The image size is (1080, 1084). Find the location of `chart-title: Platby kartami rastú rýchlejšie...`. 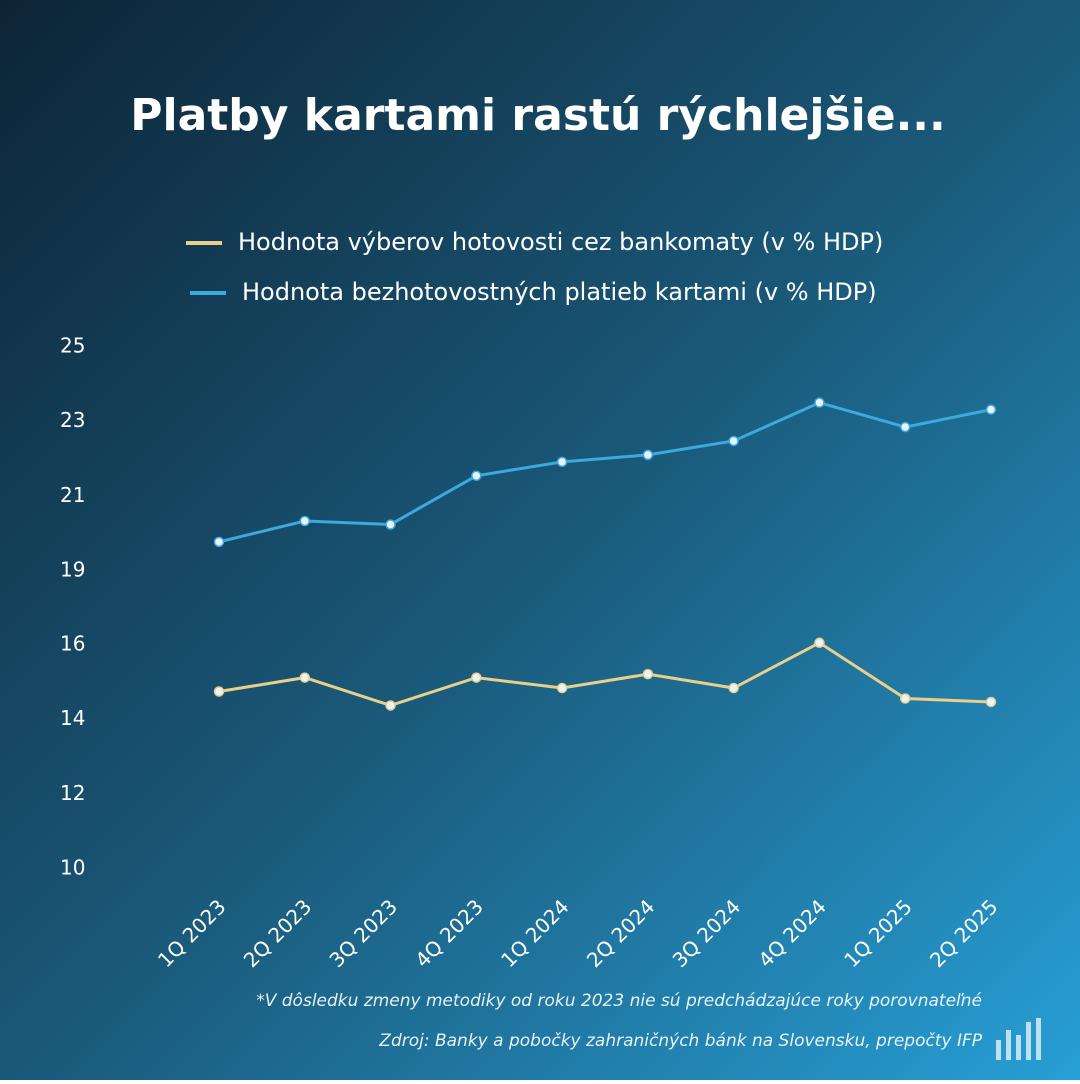

chart-title: Platby kartami rastú rýchlejšie... is located at coordinates (537, 115).